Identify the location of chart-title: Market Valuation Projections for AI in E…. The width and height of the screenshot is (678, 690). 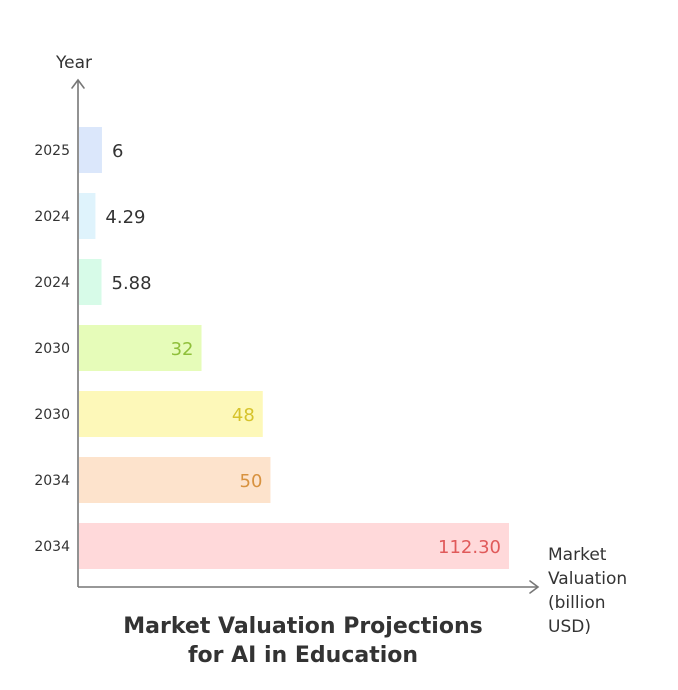
(303, 641).